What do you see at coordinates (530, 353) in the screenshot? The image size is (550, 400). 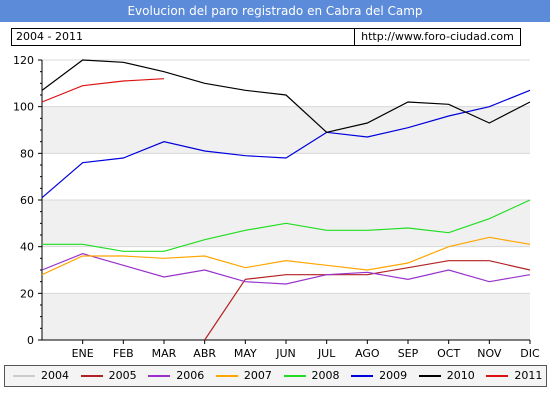 I see `x-tick-label: DIC` at bounding box center [530, 353].